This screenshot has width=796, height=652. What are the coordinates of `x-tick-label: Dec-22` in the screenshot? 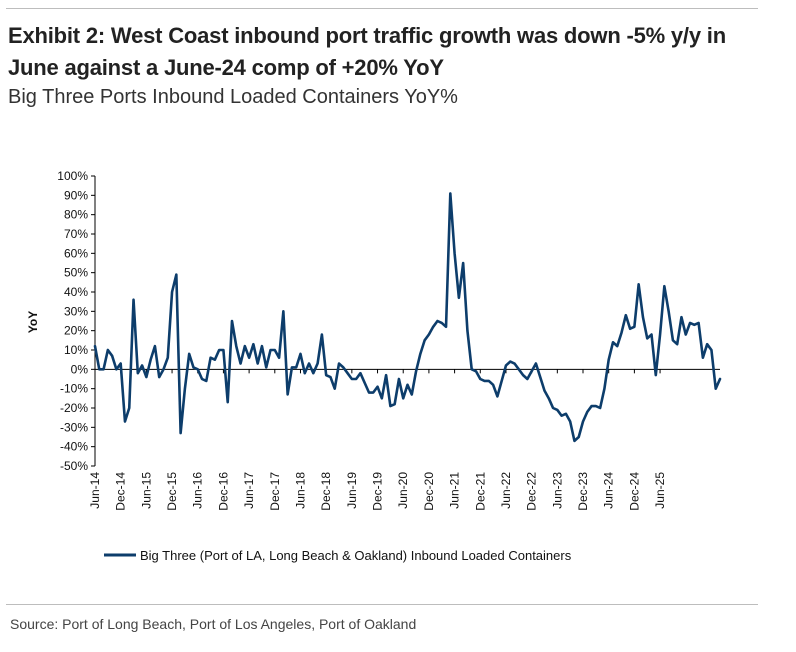 It's located at (532, 491).